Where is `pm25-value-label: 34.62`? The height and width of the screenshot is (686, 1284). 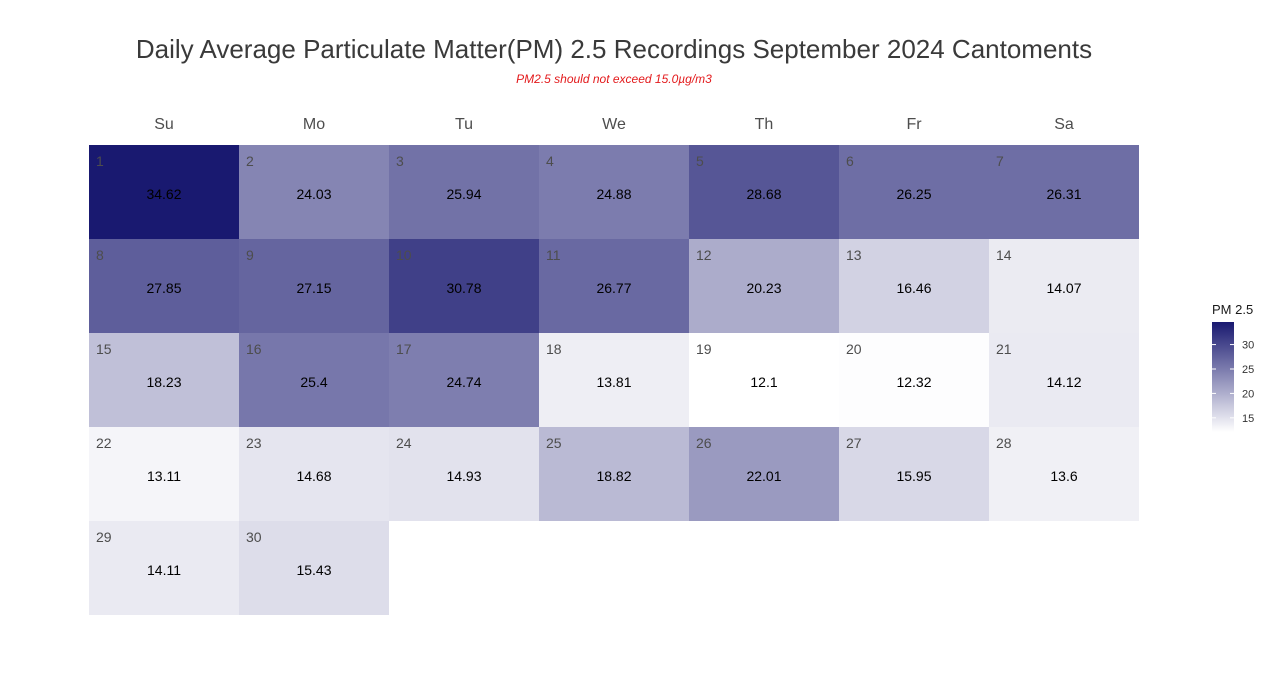 pm25-value-label: 34.62 is located at coordinates (163, 194).